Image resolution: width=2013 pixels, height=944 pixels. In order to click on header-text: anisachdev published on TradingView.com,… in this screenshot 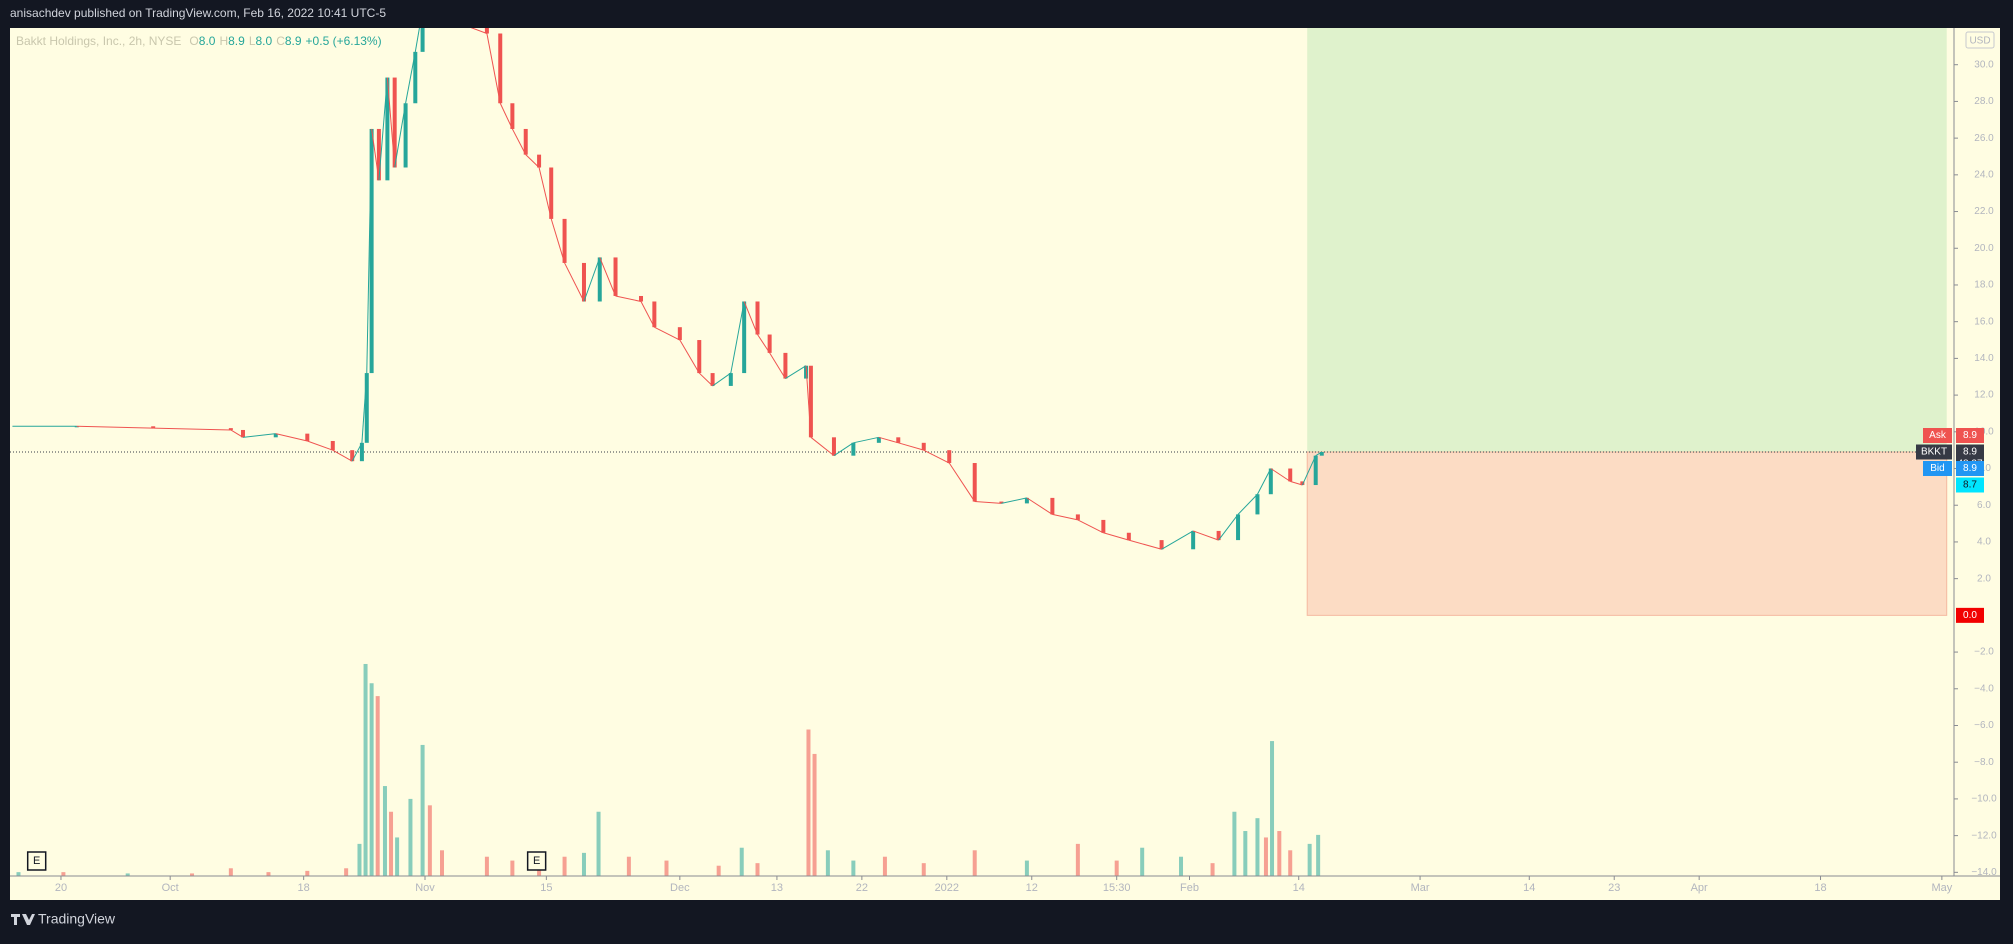, I will do `click(198, 13)`.